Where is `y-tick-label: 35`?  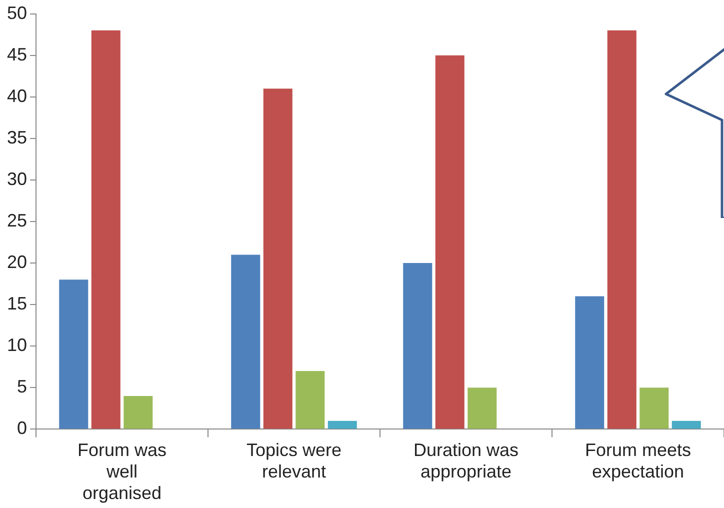 y-tick-label: 35 is located at coordinates (17, 137).